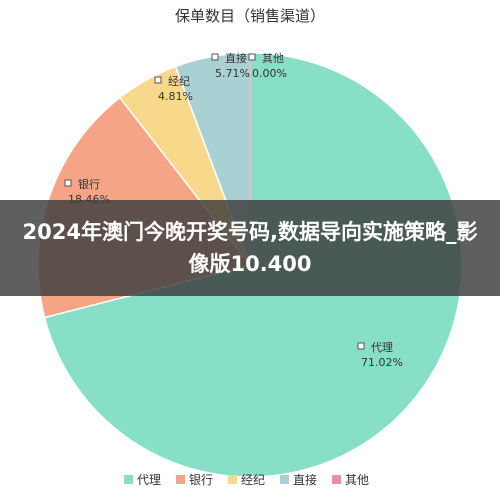 Image resolution: width=500 pixels, height=500 pixels. What do you see at coordinates (273, 58) in the screenshot?
I see `slice-name-4: 其他` at bounding box center [273, 58].